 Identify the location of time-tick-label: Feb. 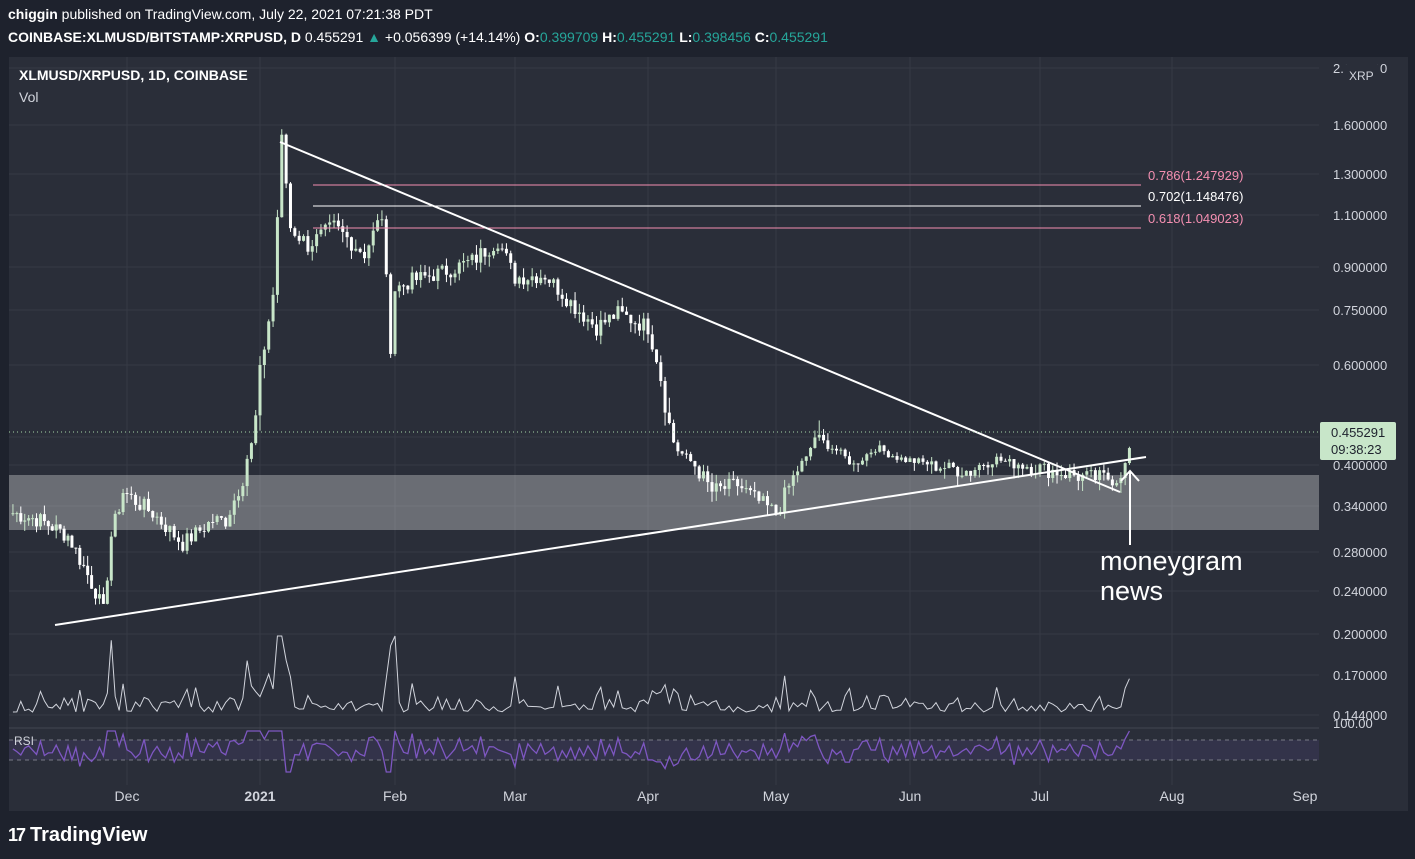
(395, 796).